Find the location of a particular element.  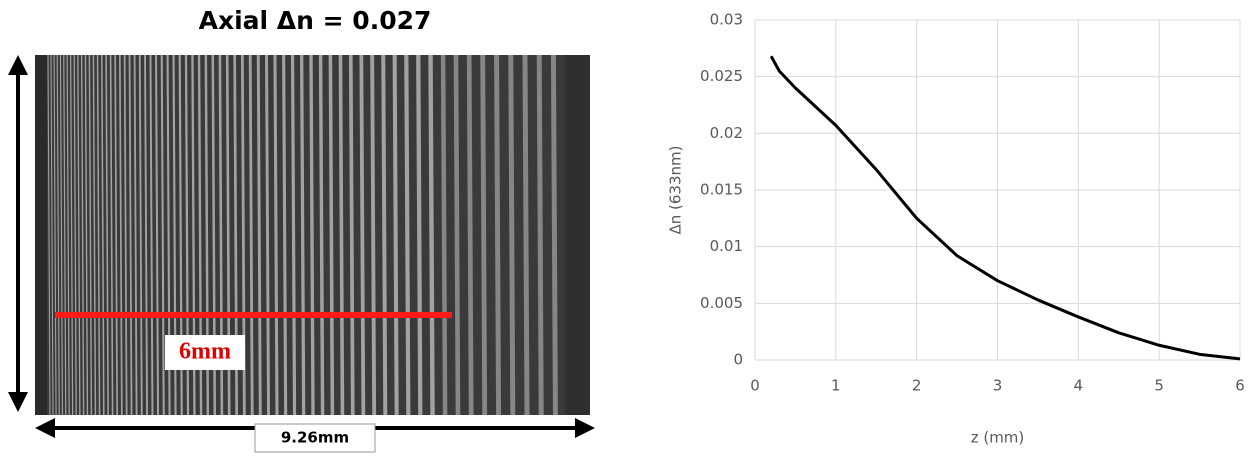

image-title: Axial Δn = 0.027 is located at coordinates (315, 20).